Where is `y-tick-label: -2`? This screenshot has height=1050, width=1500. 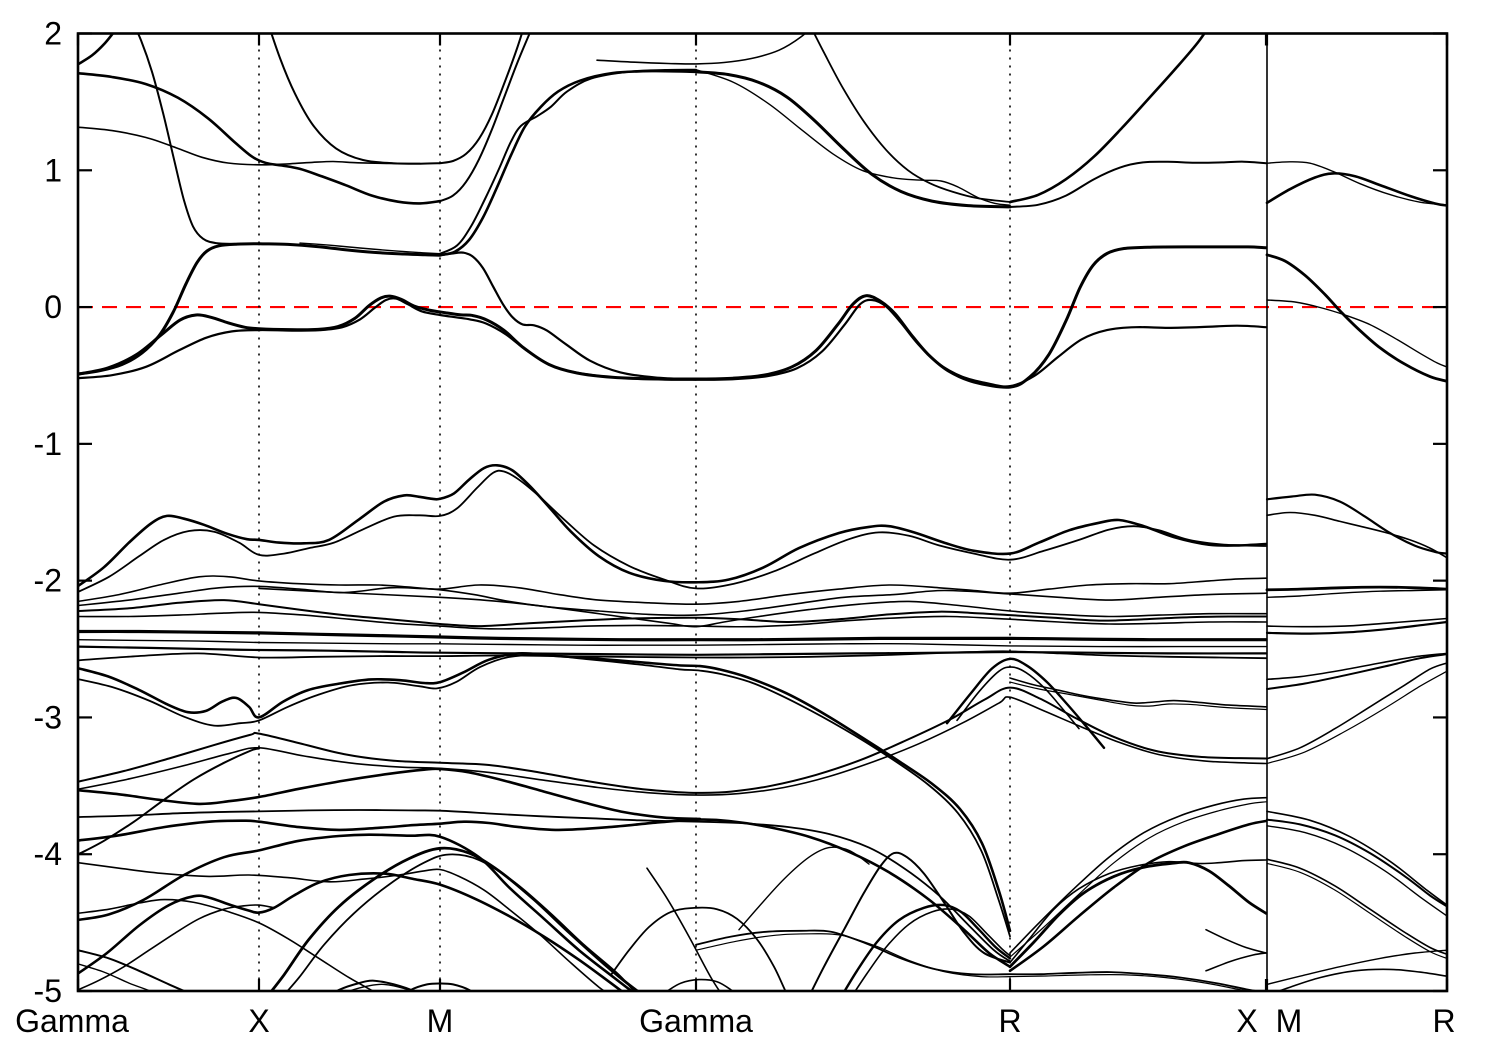
y-tick-label: -2 is located at coordinates (48, 581).